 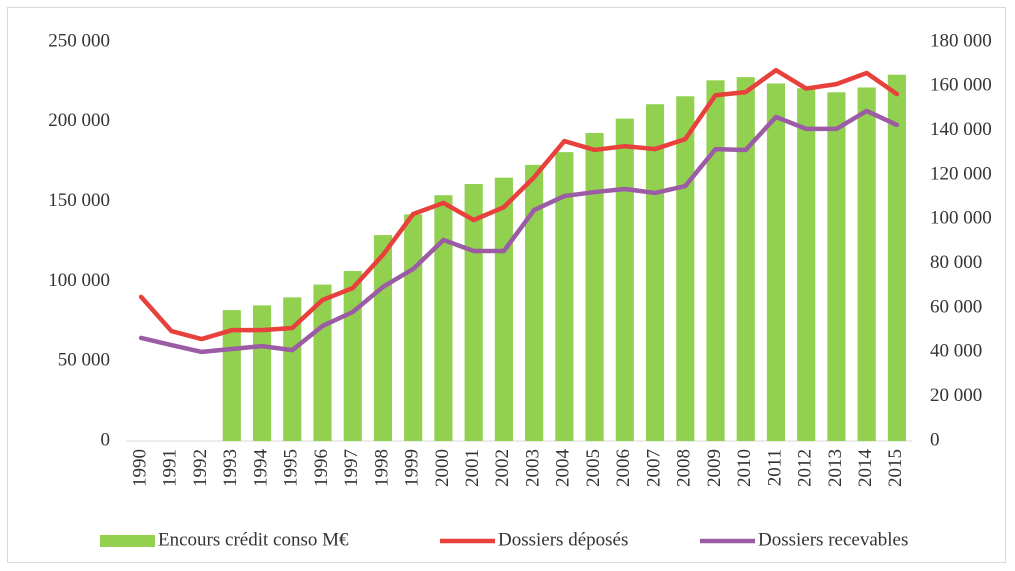 What do you see at coordinates (200, 468) in the screenshot?
I see `x-tick-label: 1992` at bounding box center [200, 468].